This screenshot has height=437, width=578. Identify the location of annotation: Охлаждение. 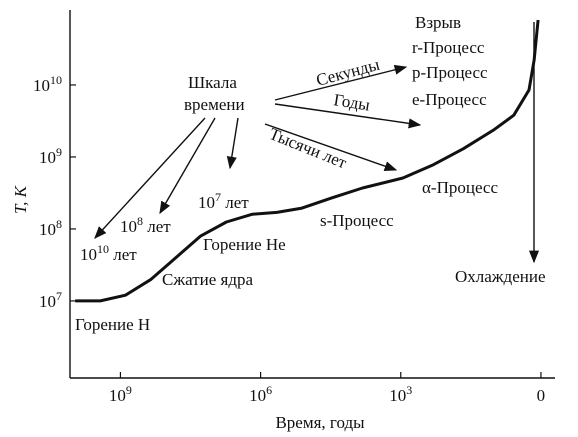
(500, 276).